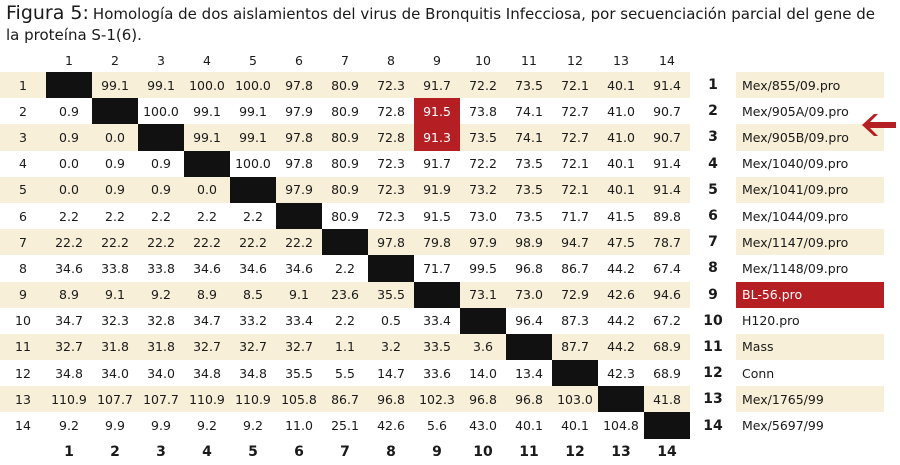 This screenshot has width=900, height=465. What do you see at coordinates (879, 125) in the screenshot?
I see `left-arrow-icon` at bounding box center [879, 125].